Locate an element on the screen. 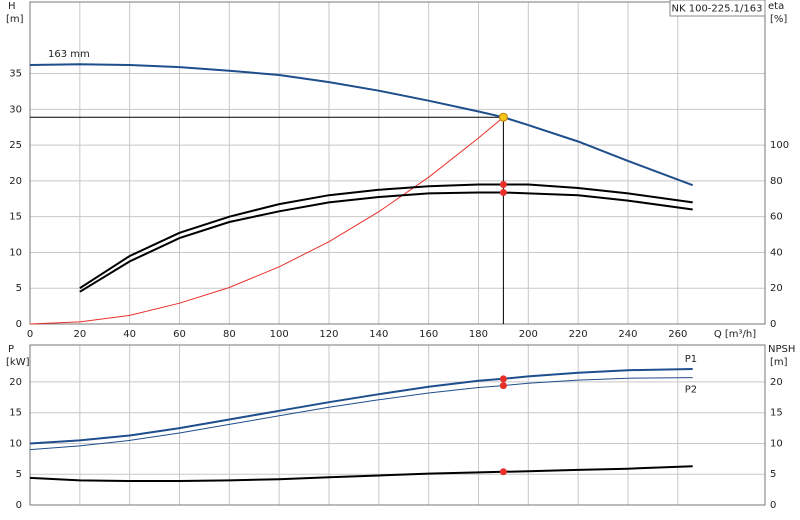  x-tick-label: 80 is located at coordinates (229, 334).